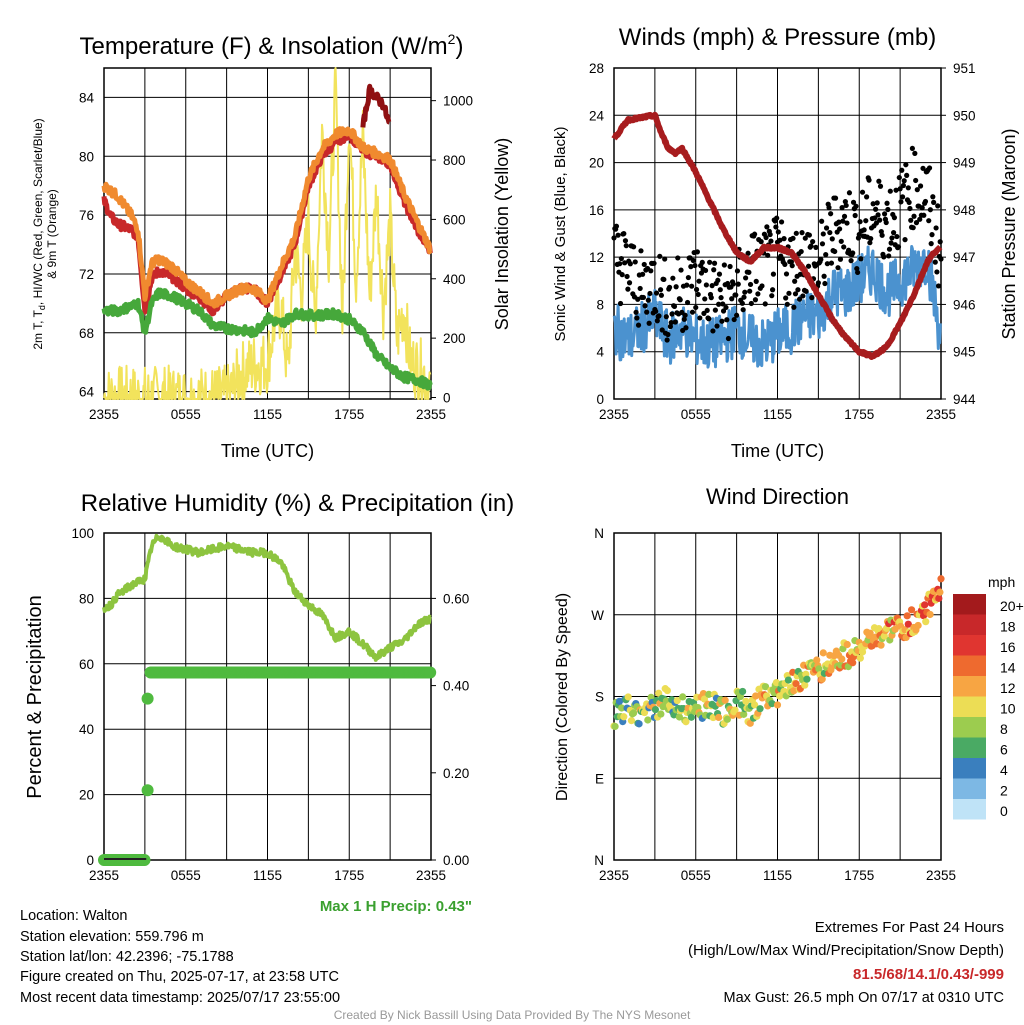 Image resolution: width=1024 pixels, height=1025 pixels. What do you see at coordinates (456, 773) in the screenshot?
I see `y-right-tick-label: 0.20` at bounding box center [456, 773].